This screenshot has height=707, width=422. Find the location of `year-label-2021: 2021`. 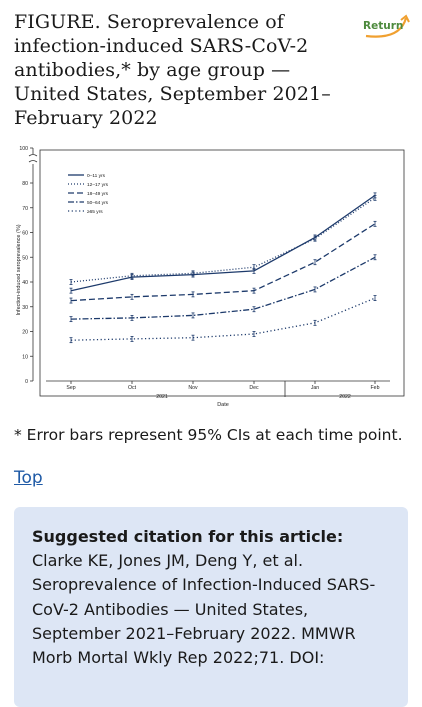

year-label-2021: 2021 is located at coordinates (162, 397).